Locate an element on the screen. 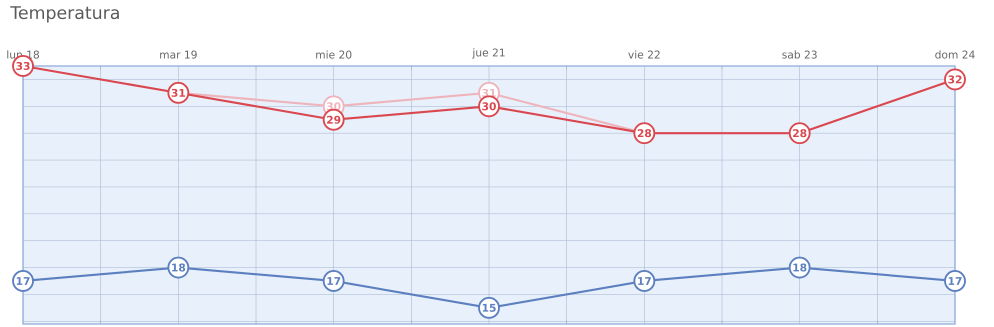  x-tick-label: mar 19 is located at coordinates (178, 54).